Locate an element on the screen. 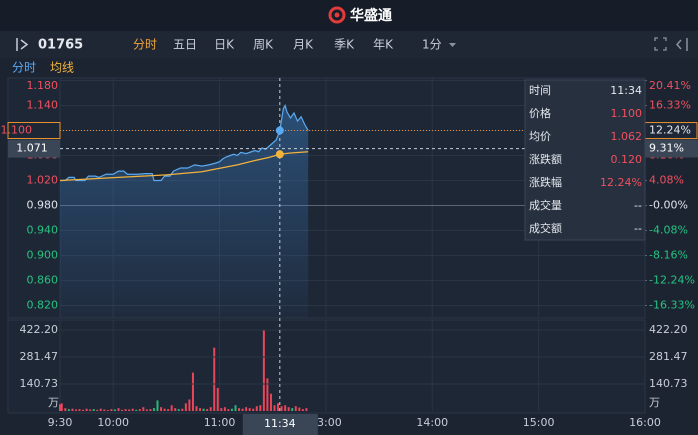  tooltip-label: 均价 is located at coordinates (540, 136).